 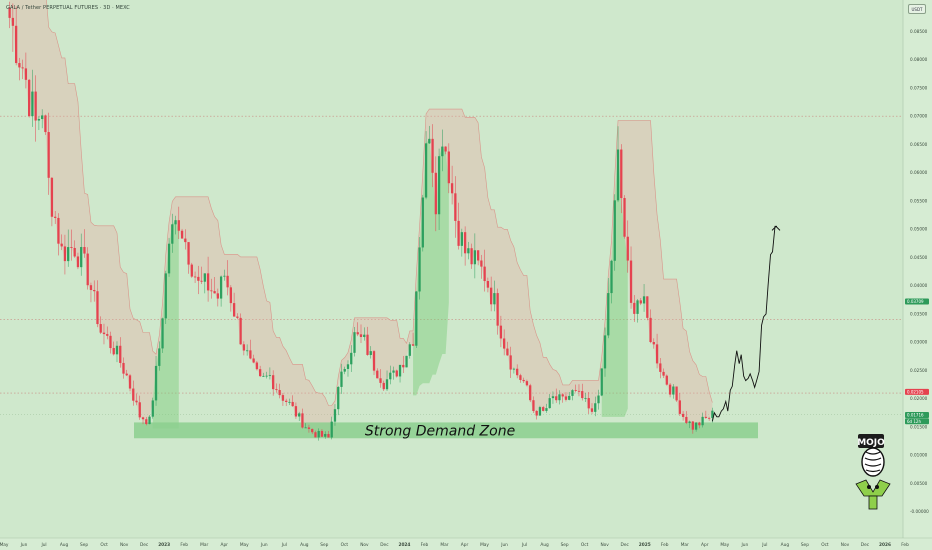 What do you see at coordinates (919, 455) in the screenshot?
I see `y-tick-label: 0.01000` at bounding box center [919, 455].